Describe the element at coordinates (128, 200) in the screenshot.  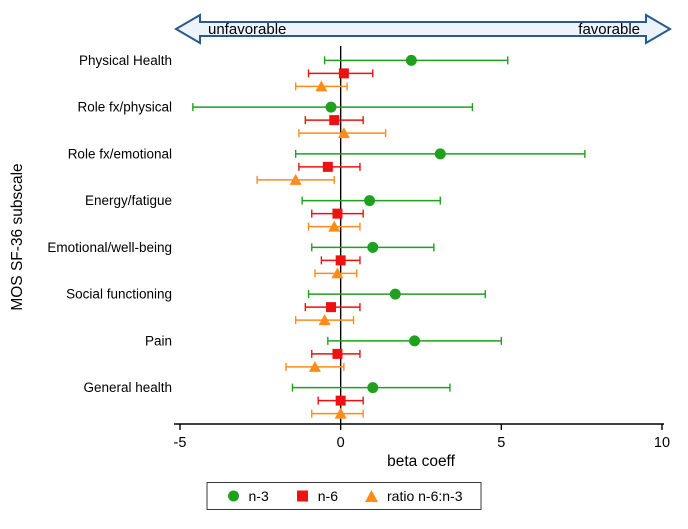
I see `category-label: Energy/fatigue` at that location.